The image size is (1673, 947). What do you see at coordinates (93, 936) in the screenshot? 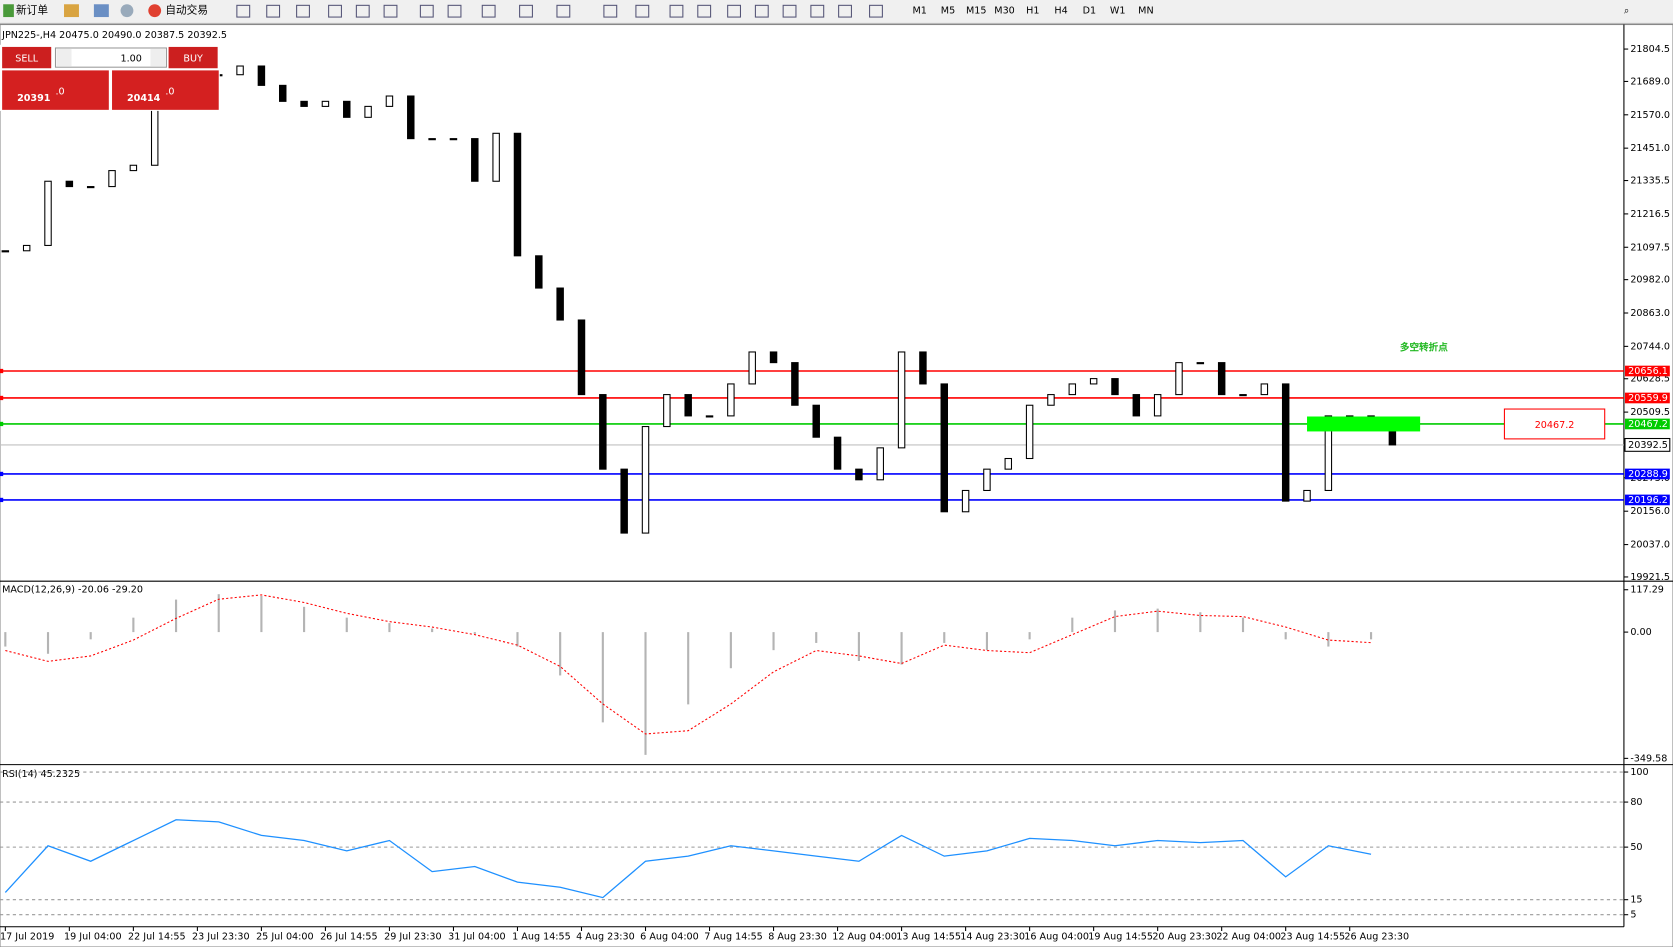
I see `x-tick-label: 19 Jul 04:00` at bounding box center [93, 936].